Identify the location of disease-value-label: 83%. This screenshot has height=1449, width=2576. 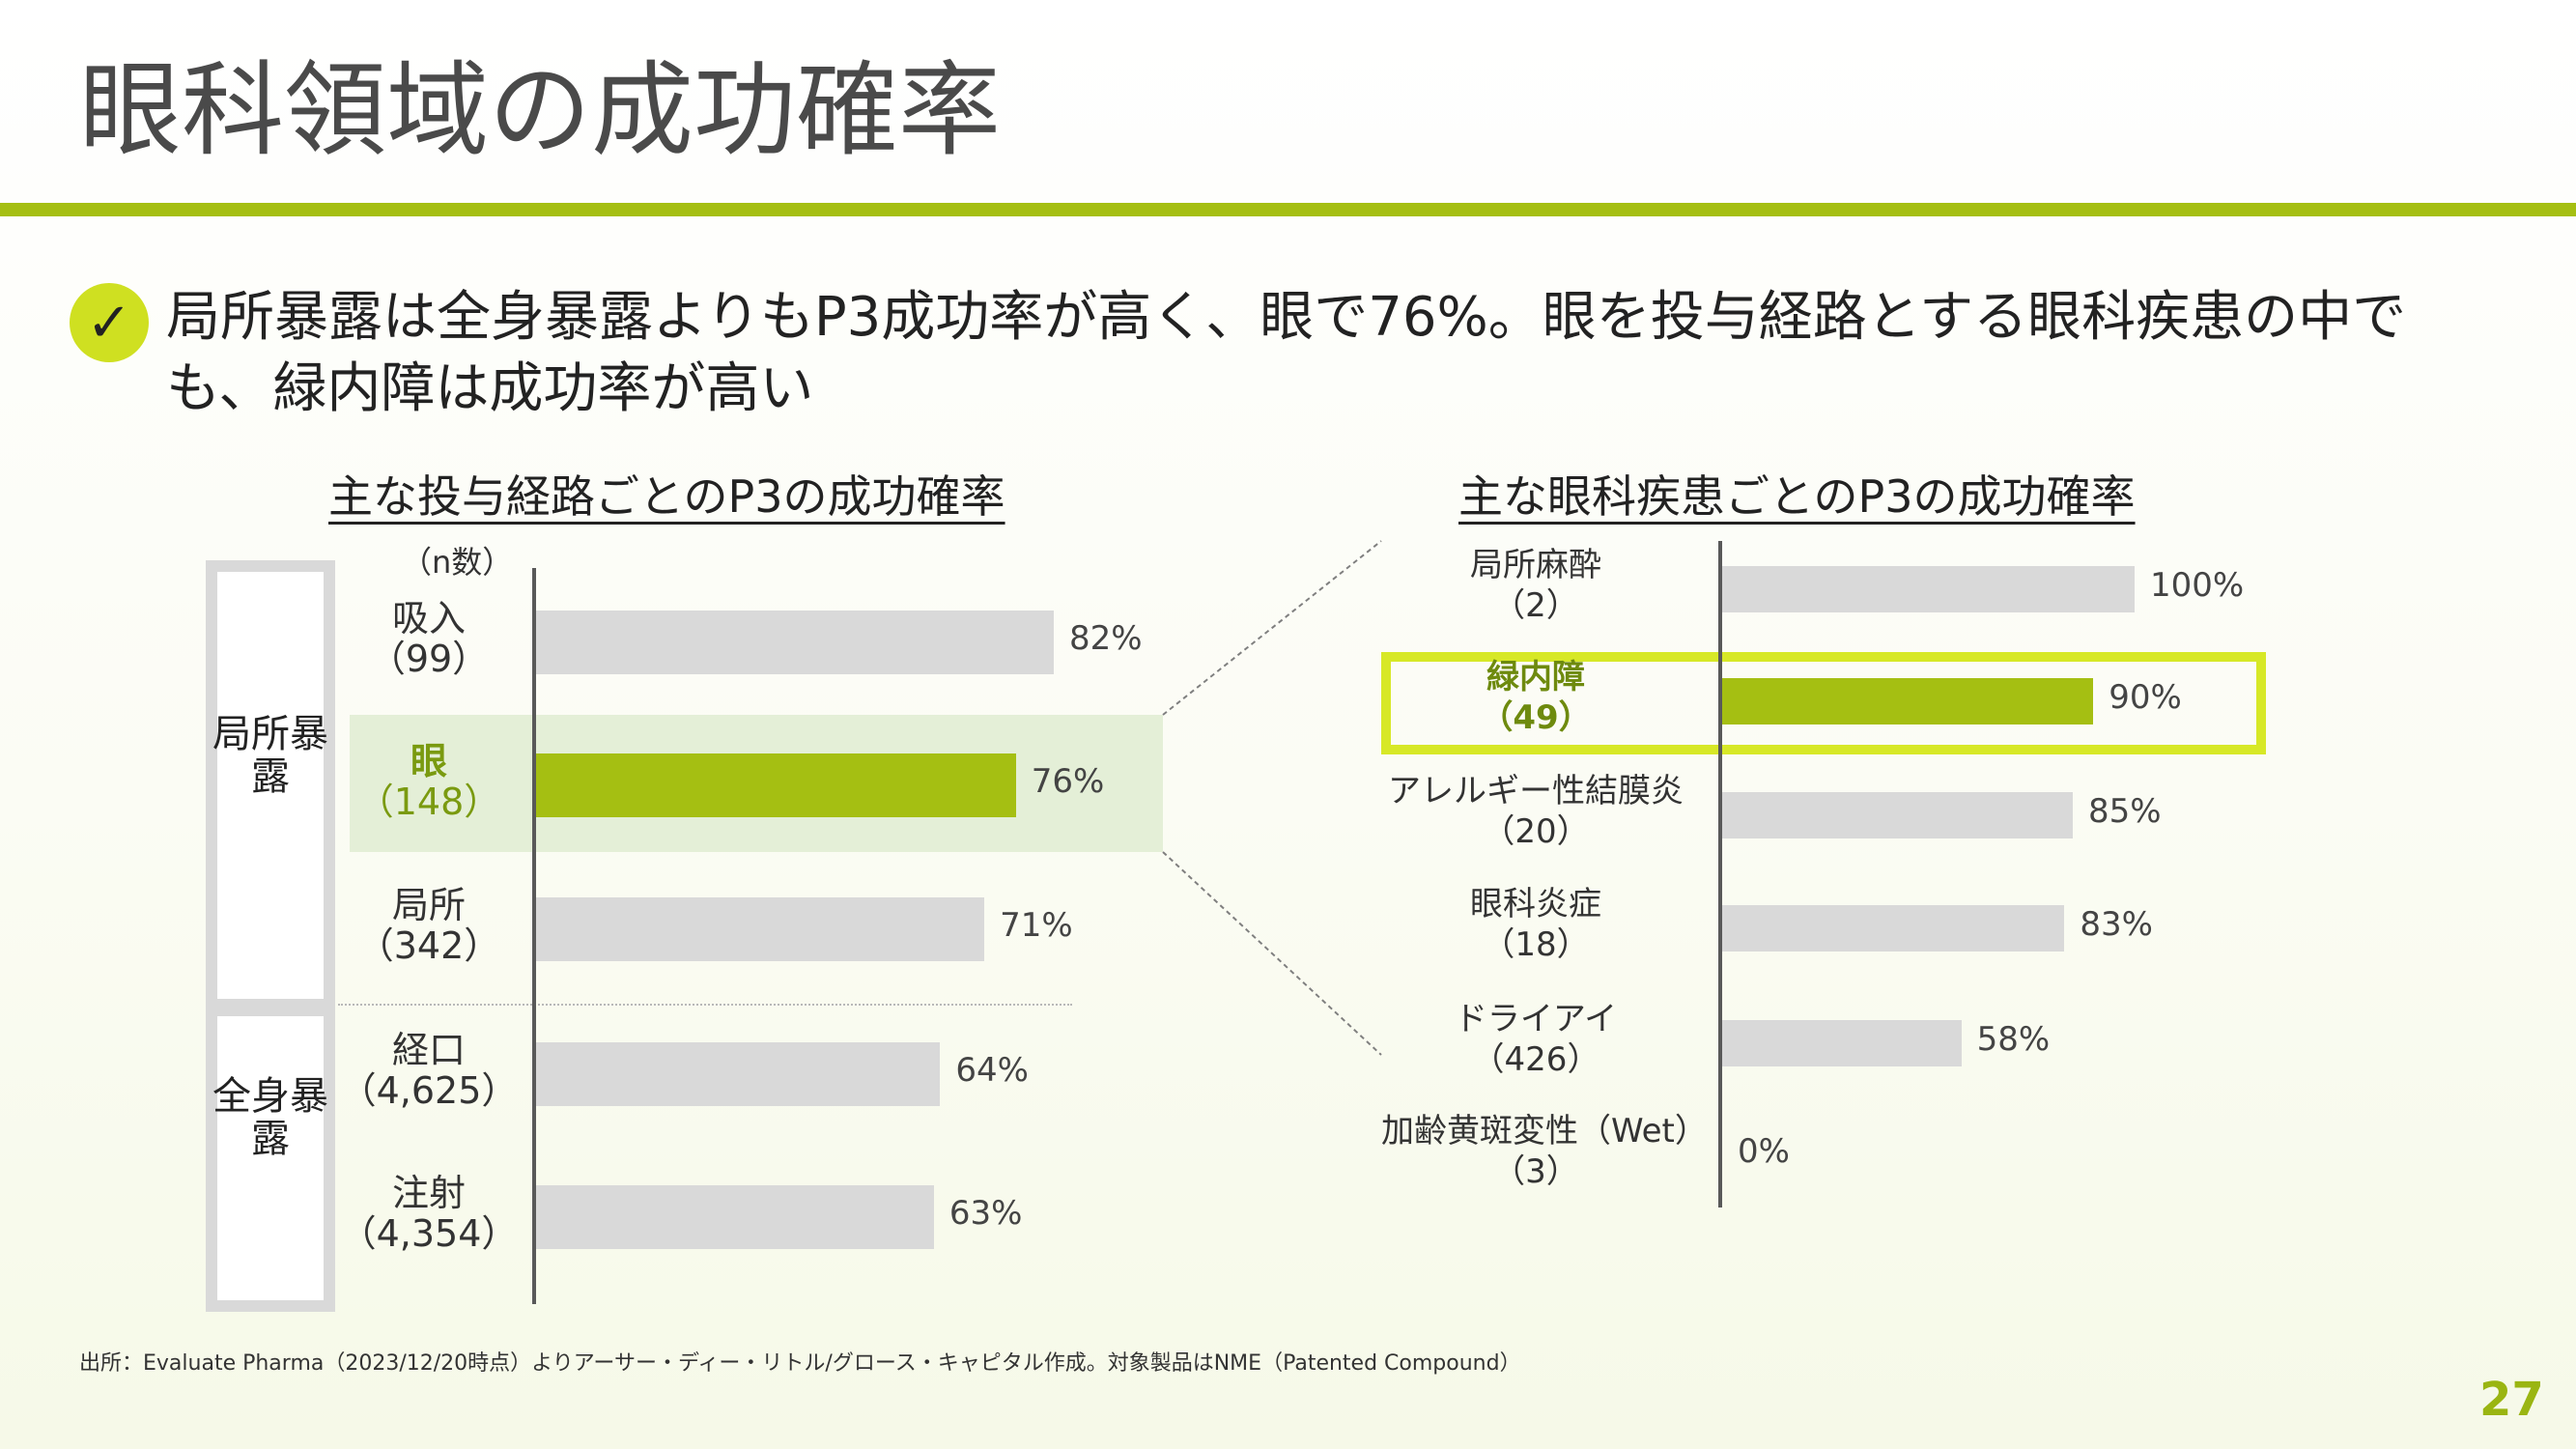
(2116, 924).